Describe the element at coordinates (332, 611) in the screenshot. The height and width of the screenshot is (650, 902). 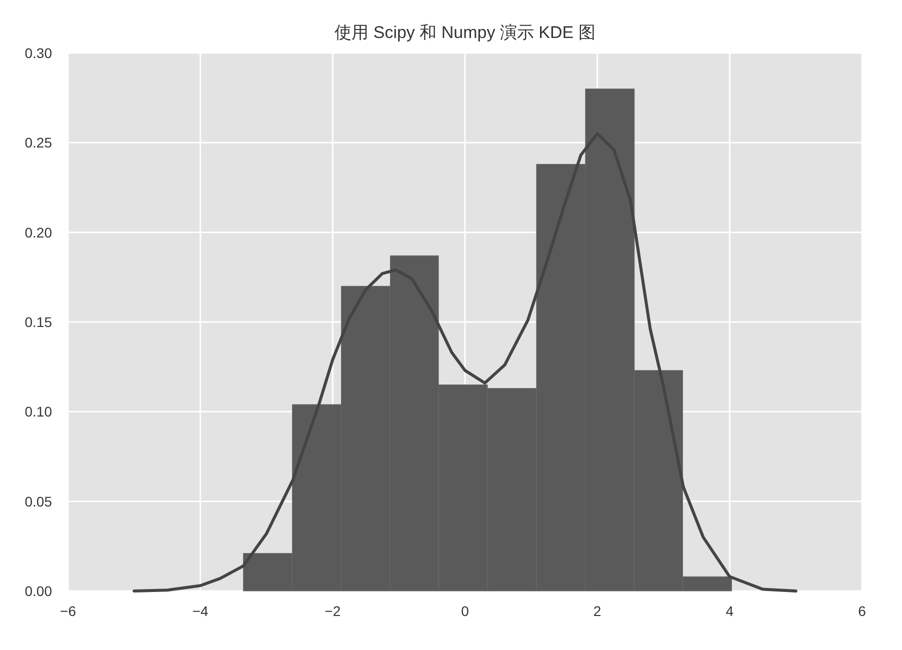
I see `x-tick-label: −2` at that location.